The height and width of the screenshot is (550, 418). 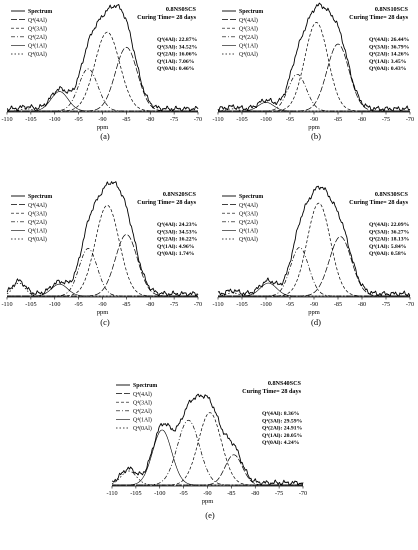 I want to click on percent-annotation: Q⁴(0Al): 0.58%, so click(x=388, y=253).